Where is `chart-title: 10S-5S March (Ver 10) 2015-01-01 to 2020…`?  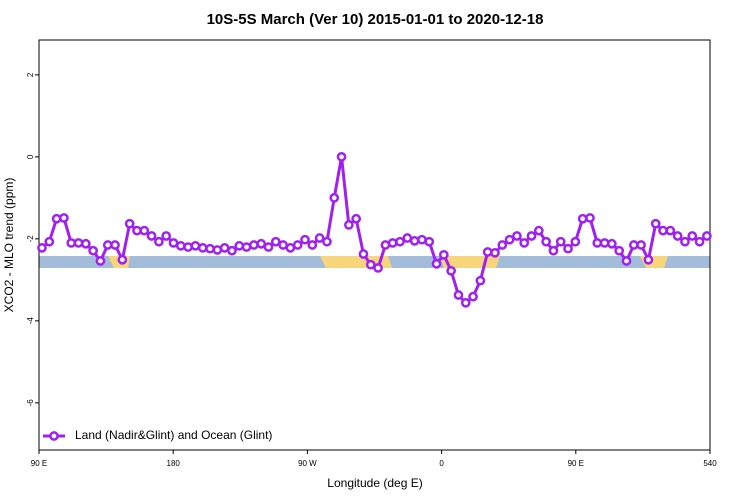
chart-title: 10S-5S March (Ver 10) 2015-01-01 to 2020… is located at coordinates (375, 19).